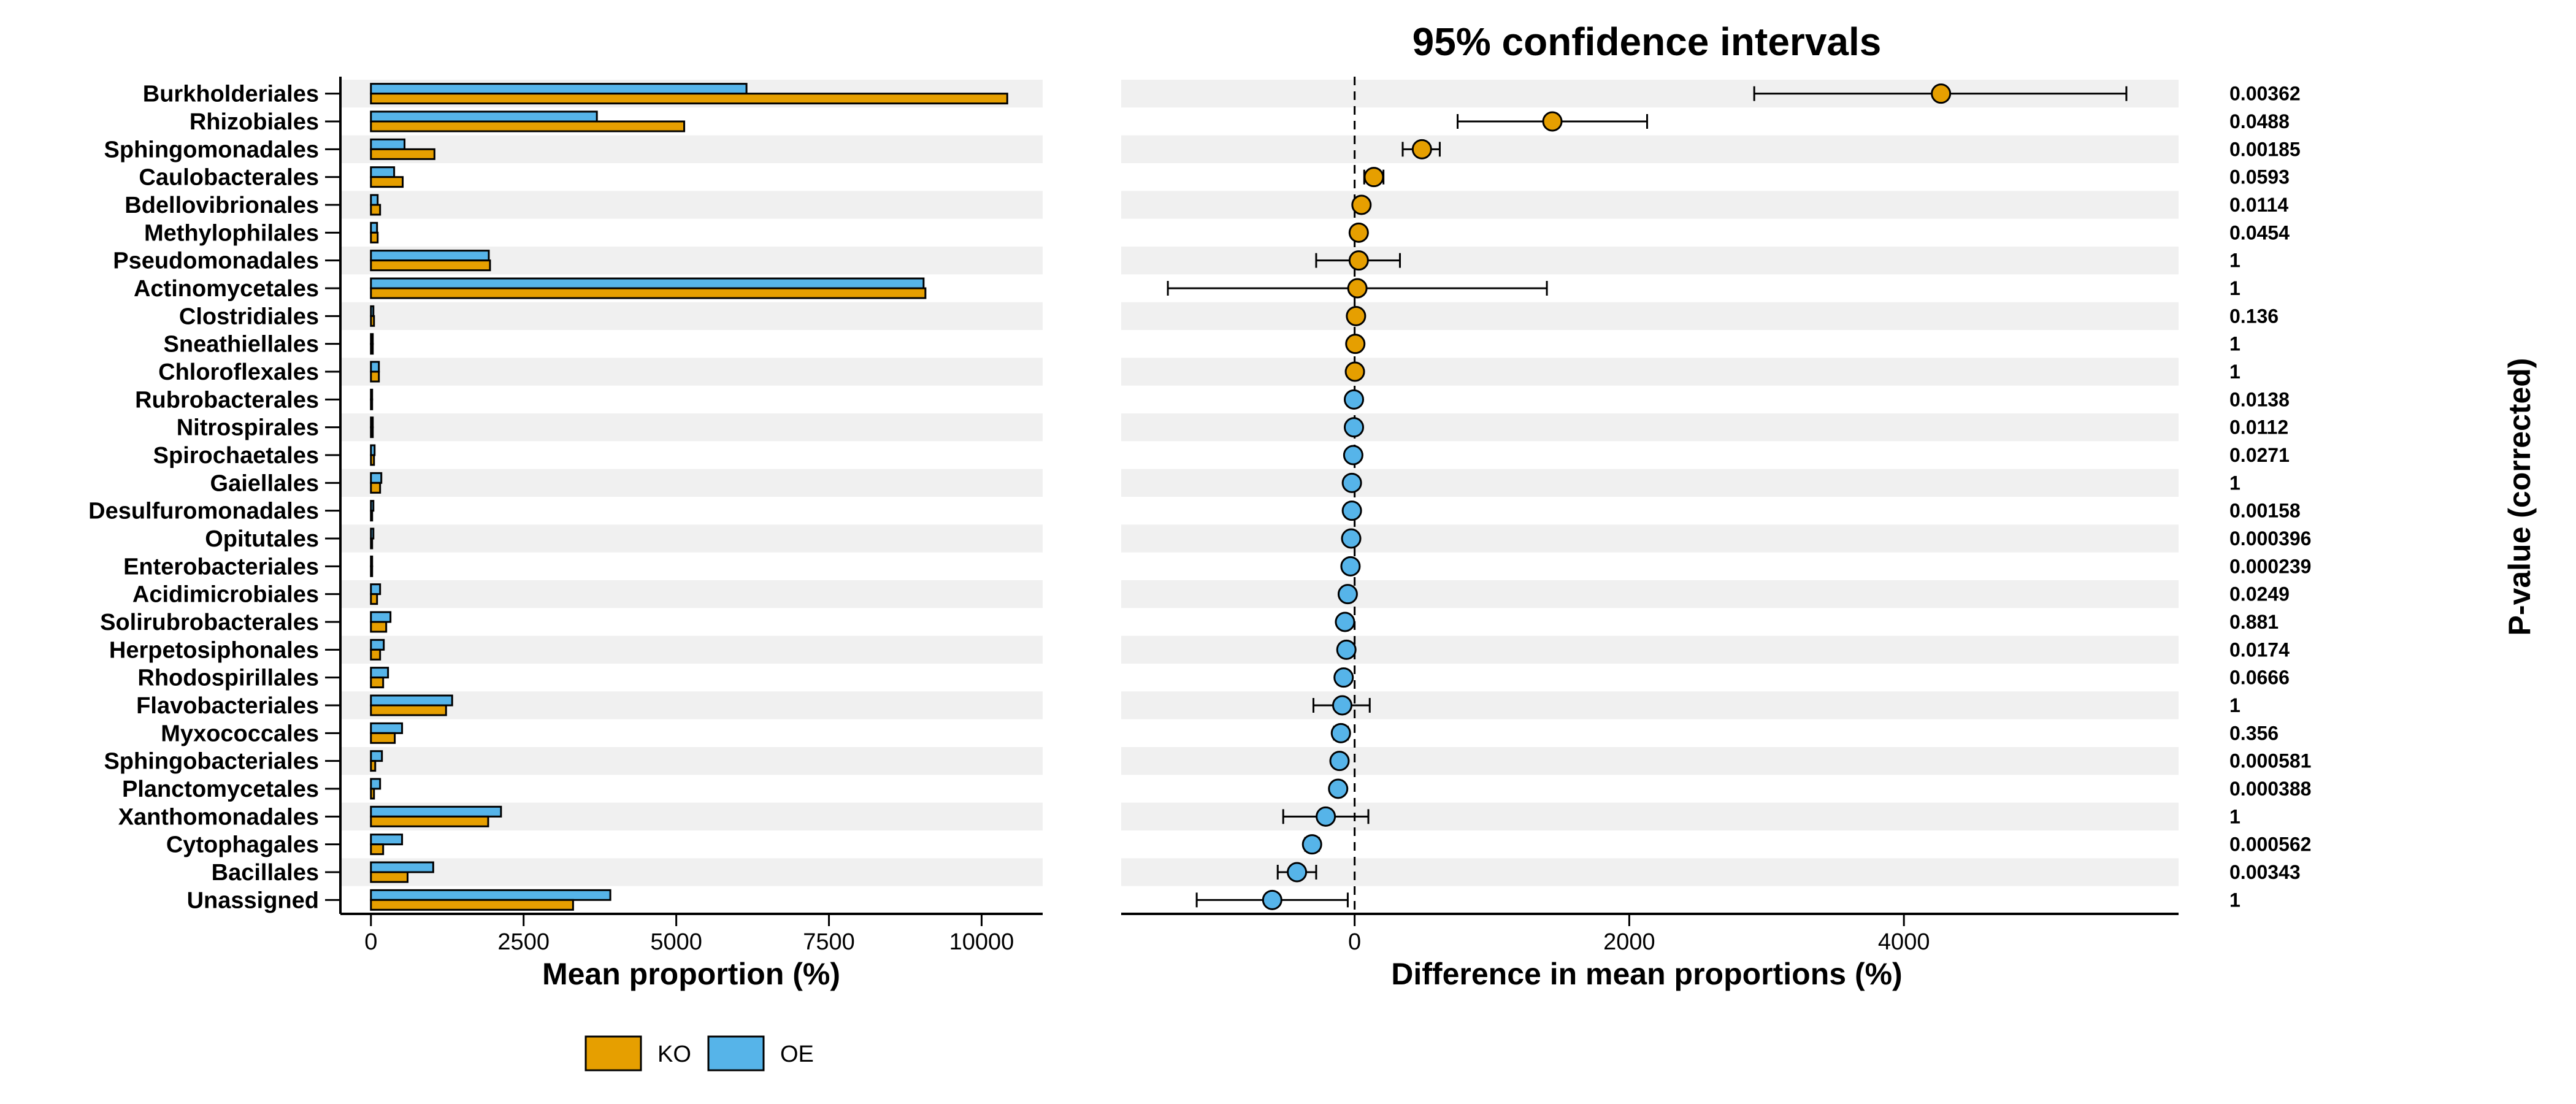  I want to click on p-value-label: 0.0593, so click(2259, 177).